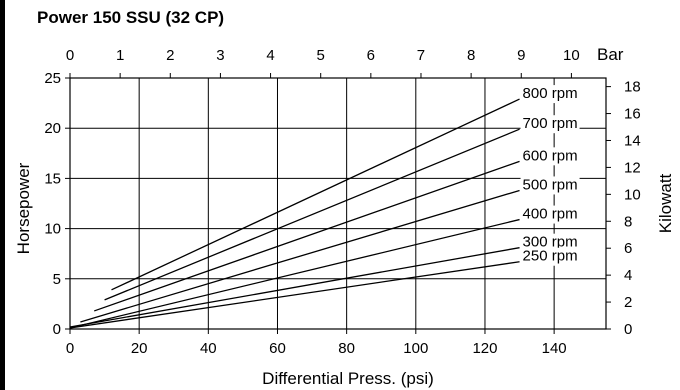 The height and width of the screenshot is (390, 680). I want to click on series-label: 400 rpm, so click(550, 214).